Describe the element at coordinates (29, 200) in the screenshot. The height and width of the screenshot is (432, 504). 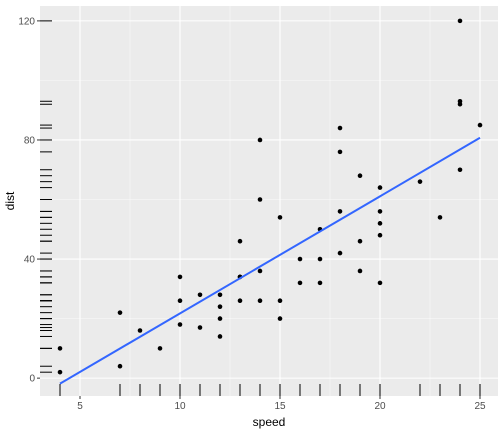
I see `y-axis-ticks: 0 40 80 120` at that location.